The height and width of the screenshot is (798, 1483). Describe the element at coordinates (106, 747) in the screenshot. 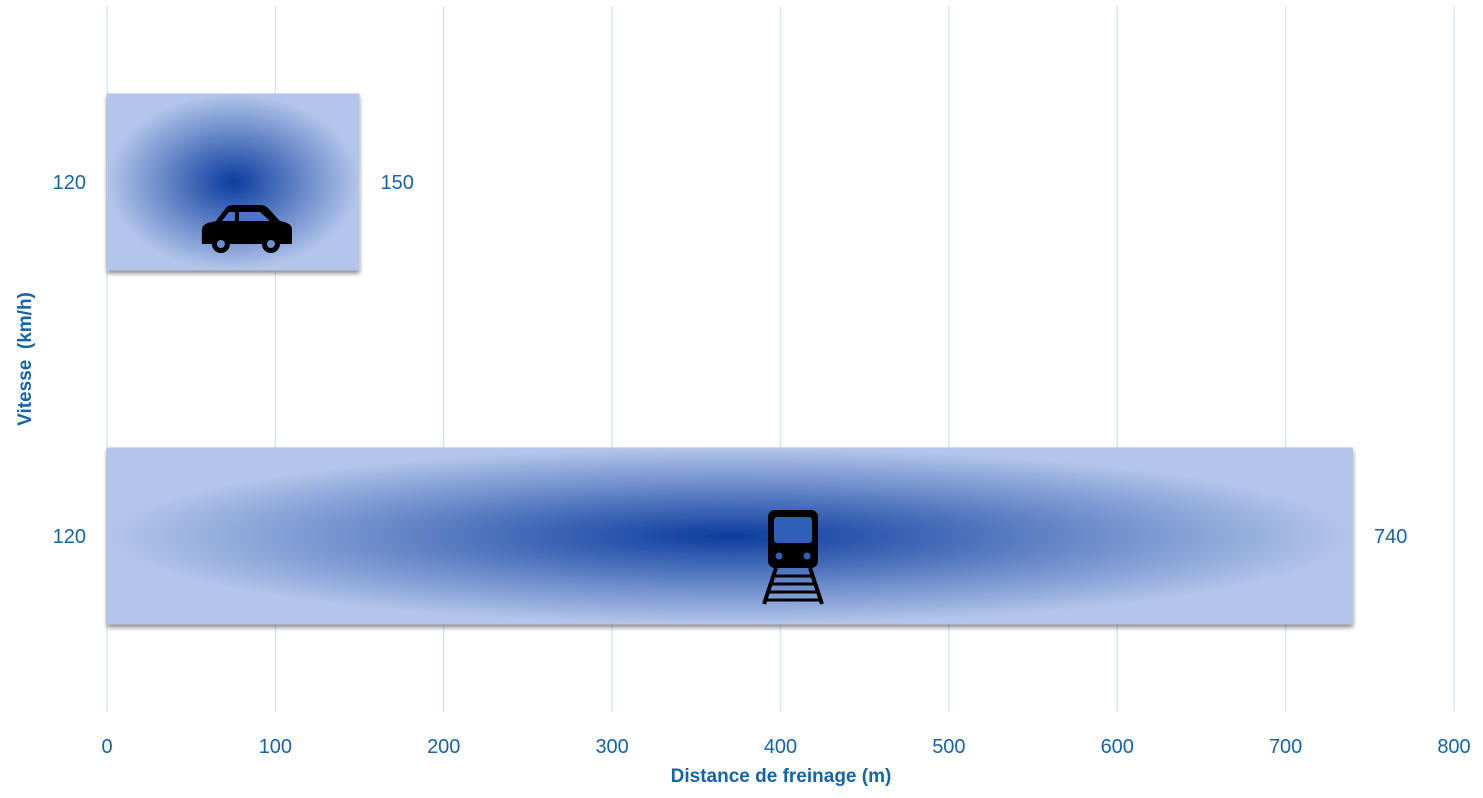

I see `x-tick-label: 0` at that location.